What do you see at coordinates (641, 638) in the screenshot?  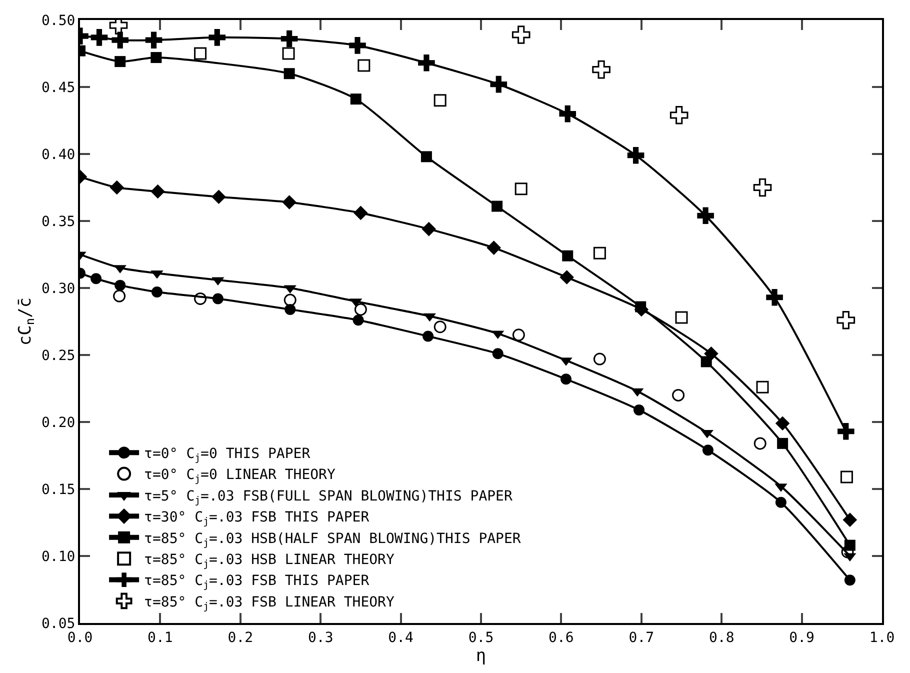 I see `x-tick-label: 0.7` at bounding box center [641, 638].